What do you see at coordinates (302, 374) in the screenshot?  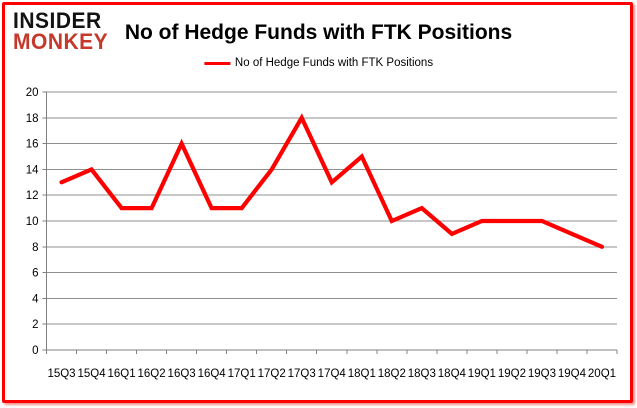 I see `x-axis-label: 17Q3` at bounding box center [302, 374].